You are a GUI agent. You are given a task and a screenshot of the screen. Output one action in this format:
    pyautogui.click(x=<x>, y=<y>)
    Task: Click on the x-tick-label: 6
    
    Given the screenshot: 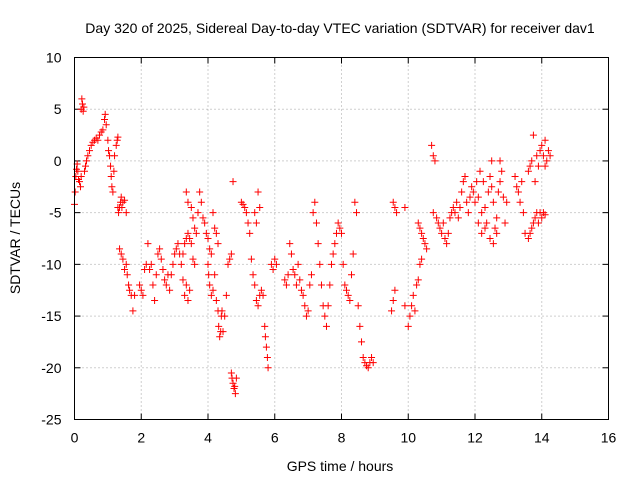 What is the action you would take?
    pyautogui.click(x=275, y=438)
    